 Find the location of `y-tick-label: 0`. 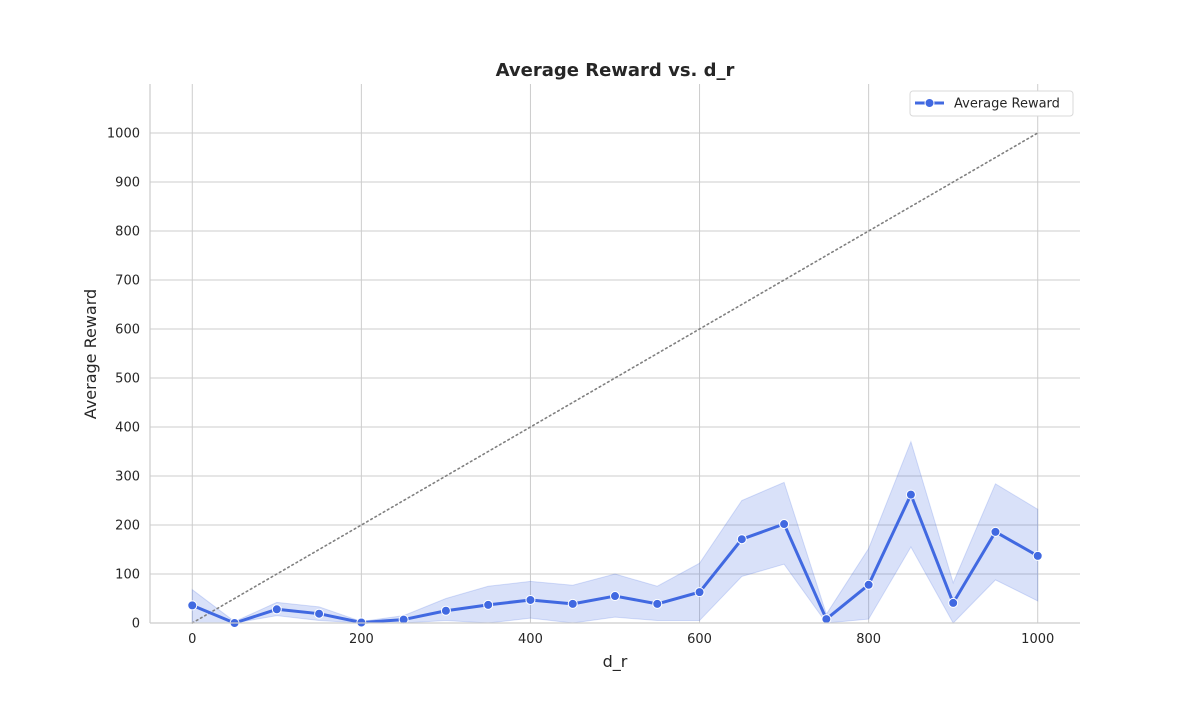

y-tick-label: 0 is located at coordinates (136, 624).